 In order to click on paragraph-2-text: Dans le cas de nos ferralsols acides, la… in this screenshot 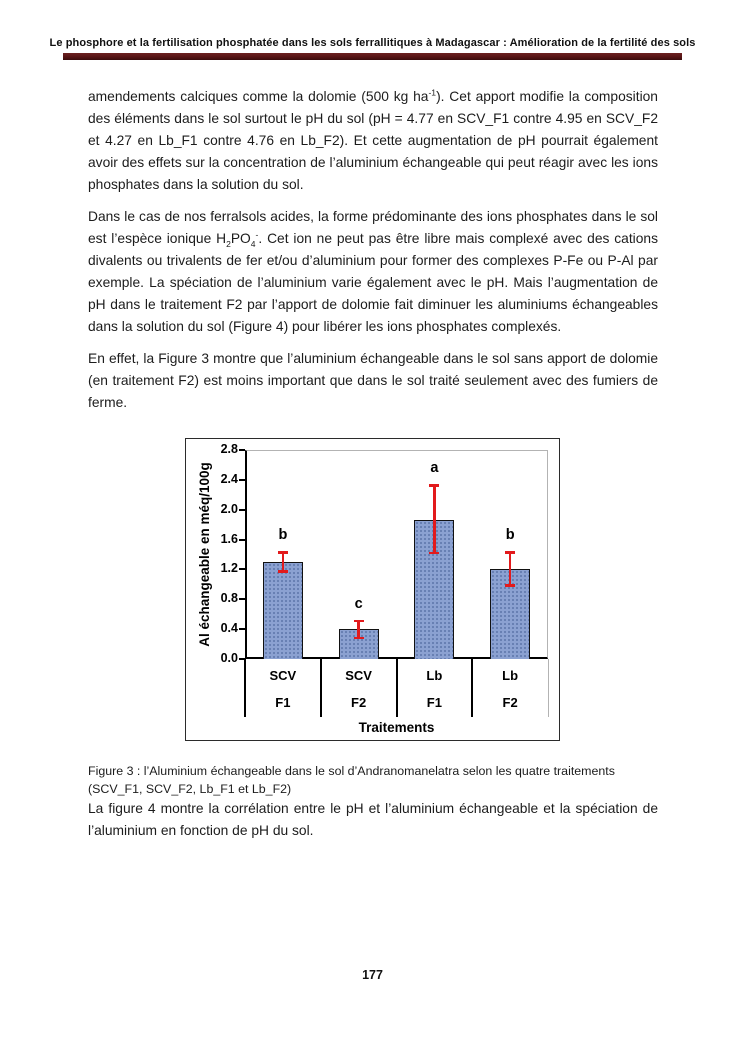, I will do `click(373, 227)`.